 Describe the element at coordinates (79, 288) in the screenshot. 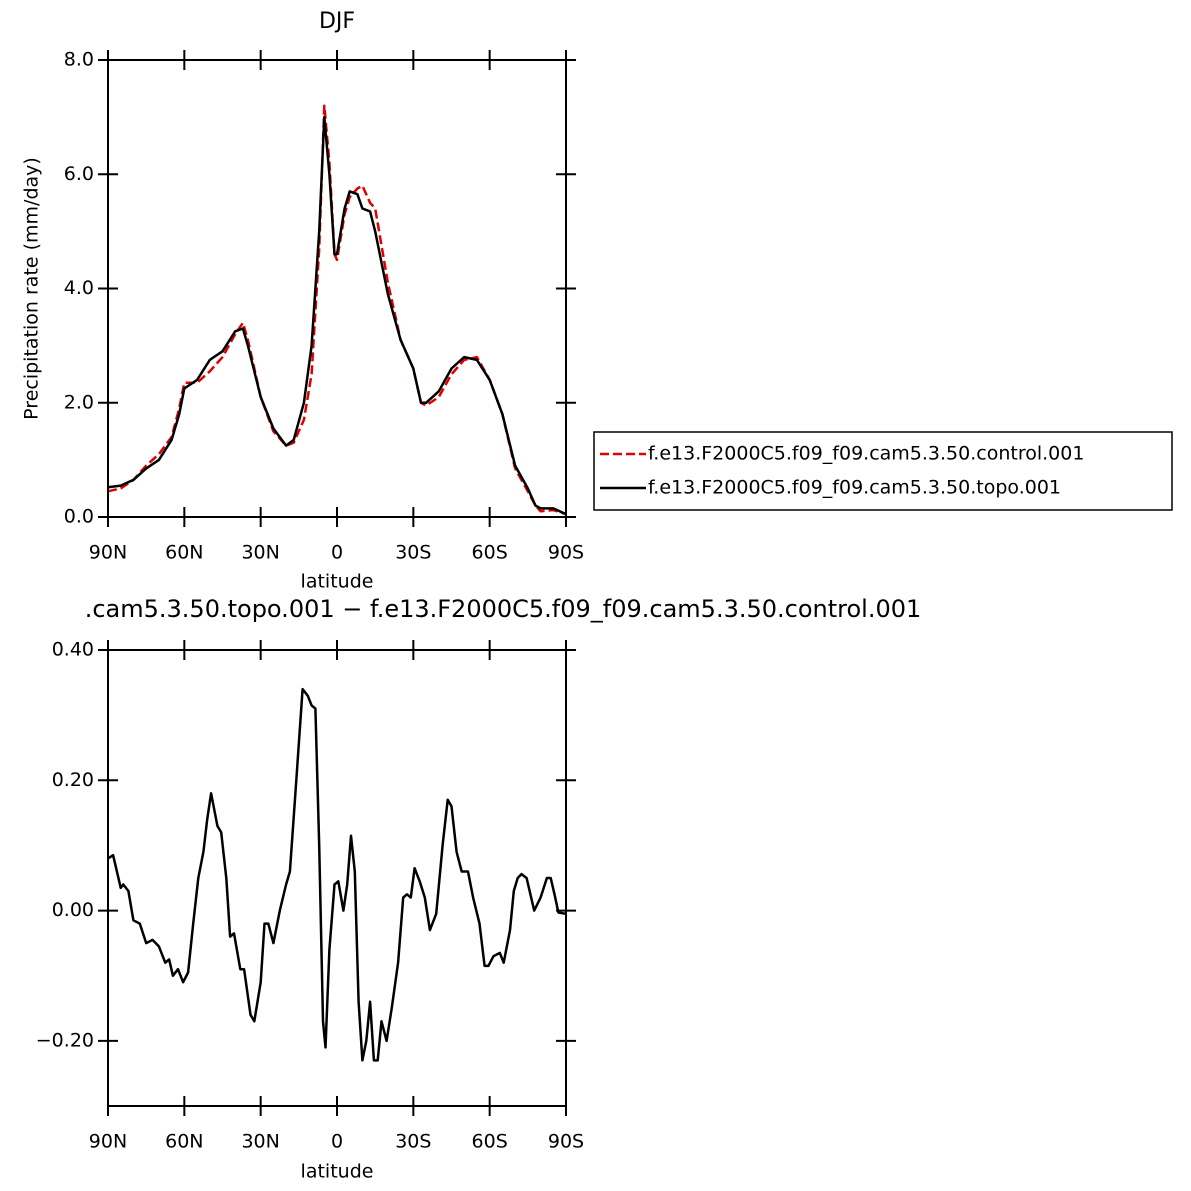

I see `y-tick-label: 4.0` at that location.